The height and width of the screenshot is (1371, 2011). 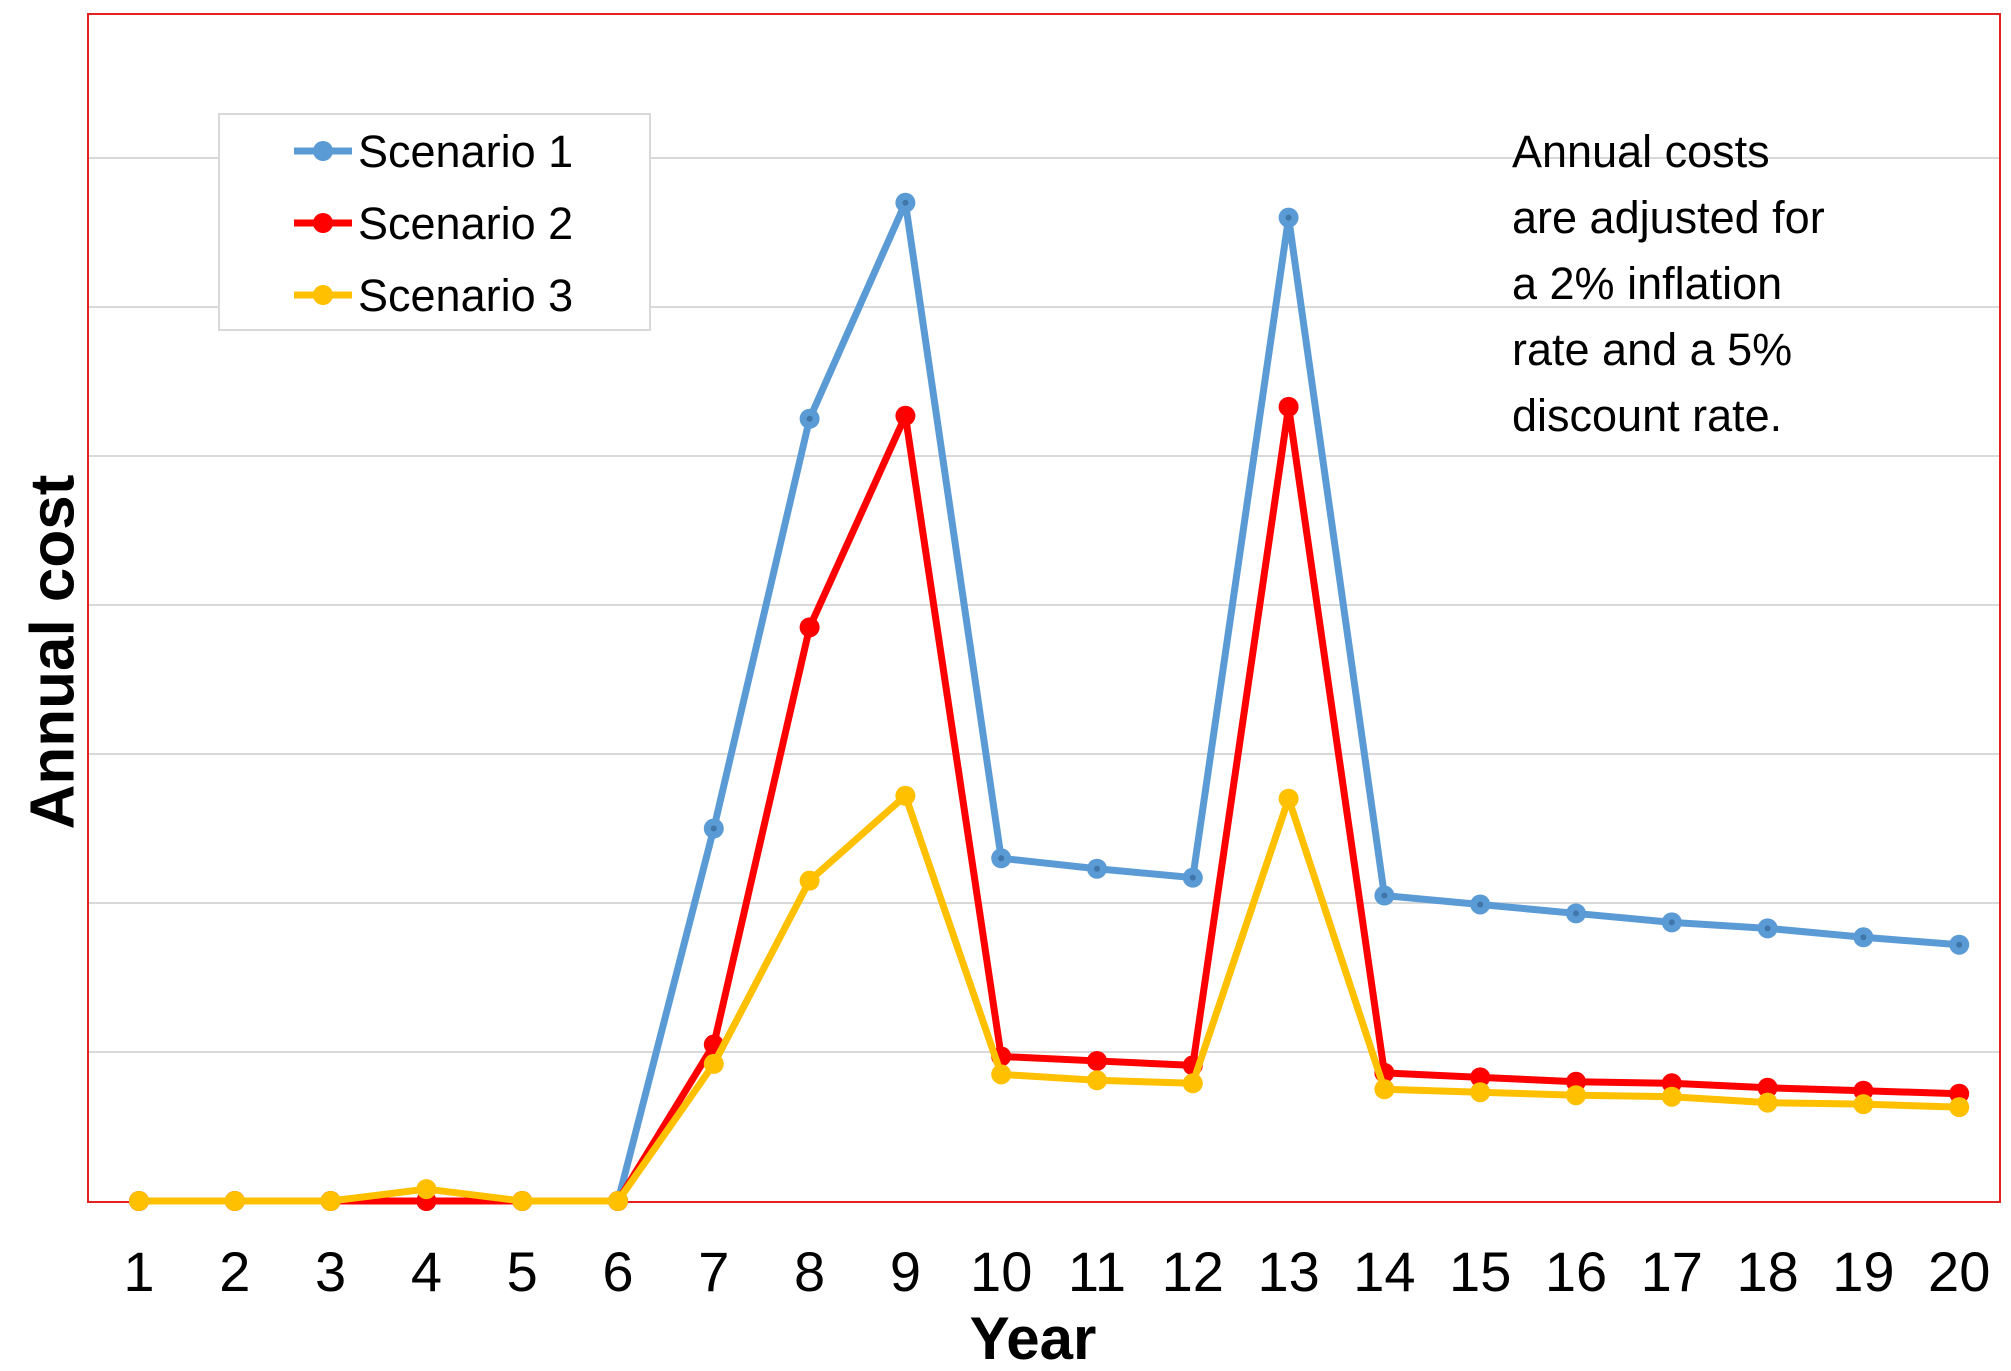 I want to click on x-tick-label: 7, so click(x=713, y=1271).